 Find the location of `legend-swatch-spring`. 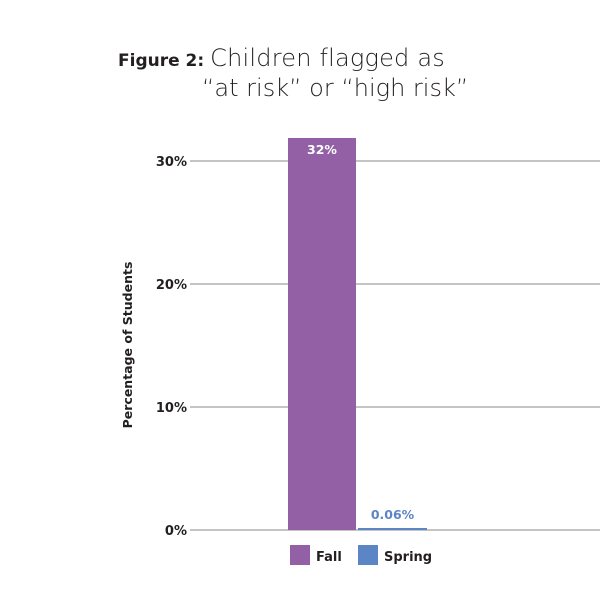

legend-swatch-spring is located at coordinates (368, 555).